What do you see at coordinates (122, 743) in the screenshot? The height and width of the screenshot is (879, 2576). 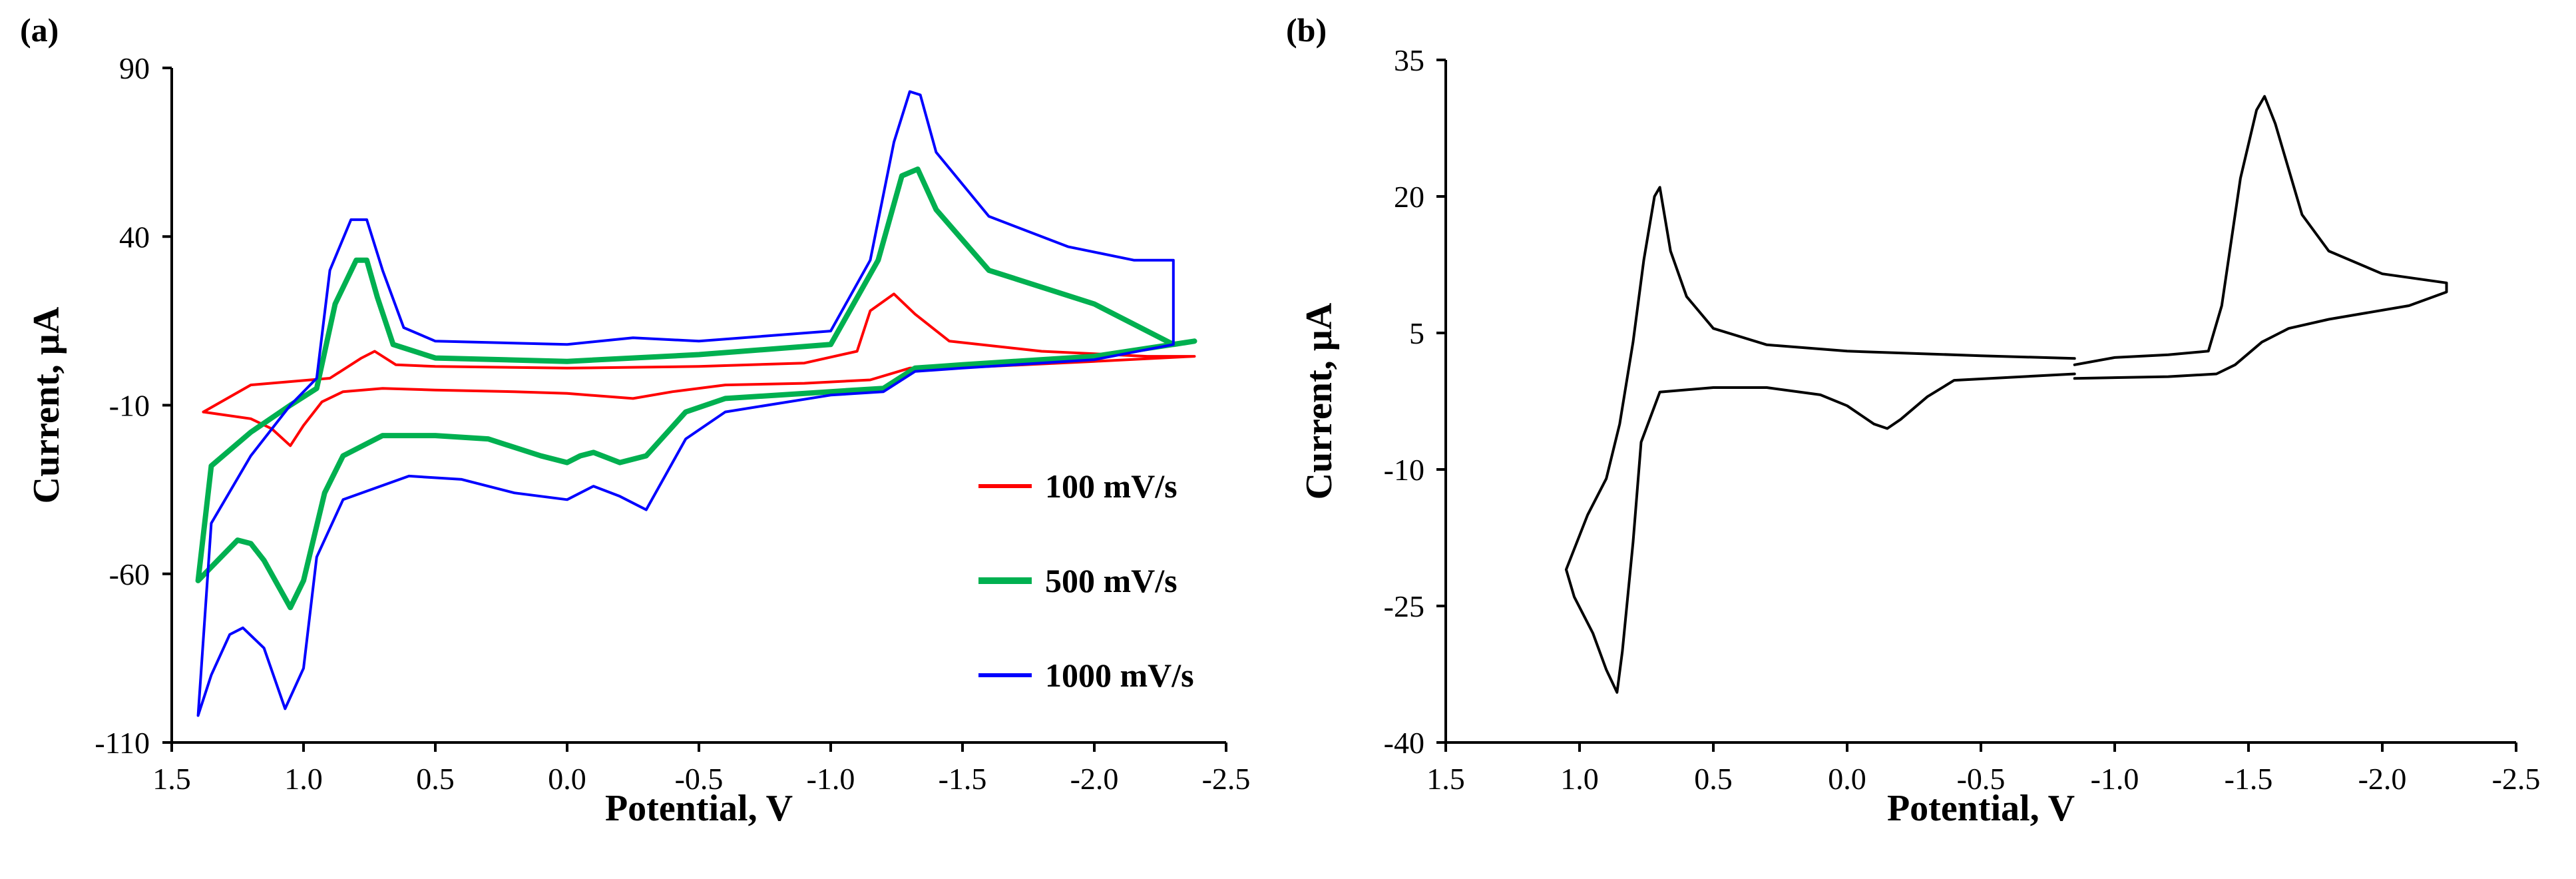 I see `y-tick-label: -110` at bounding box center [122, 743].